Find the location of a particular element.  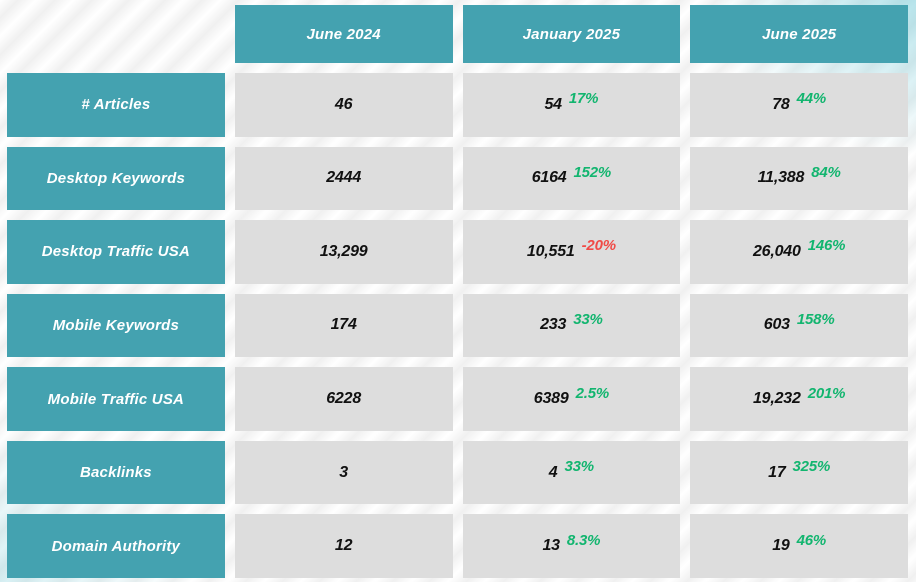

value-cell: 6228 is located at coordinates (343, 399).